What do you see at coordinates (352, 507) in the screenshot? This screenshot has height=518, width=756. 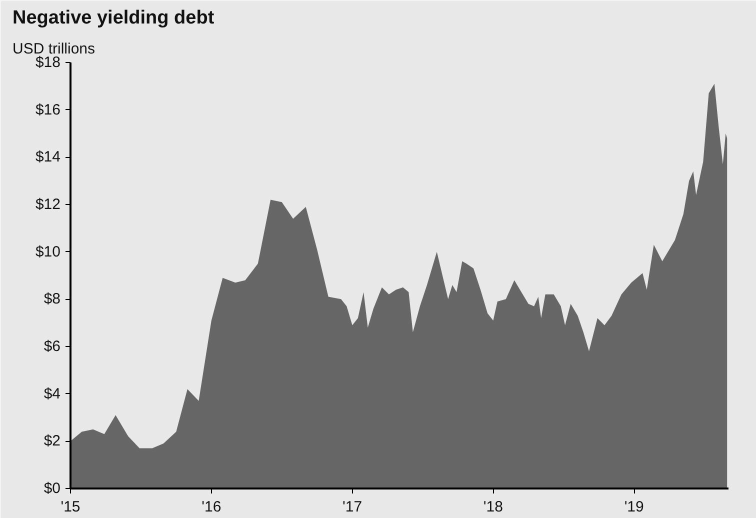 I see `x-tick-label: '17` at bounding box center [352, 507].